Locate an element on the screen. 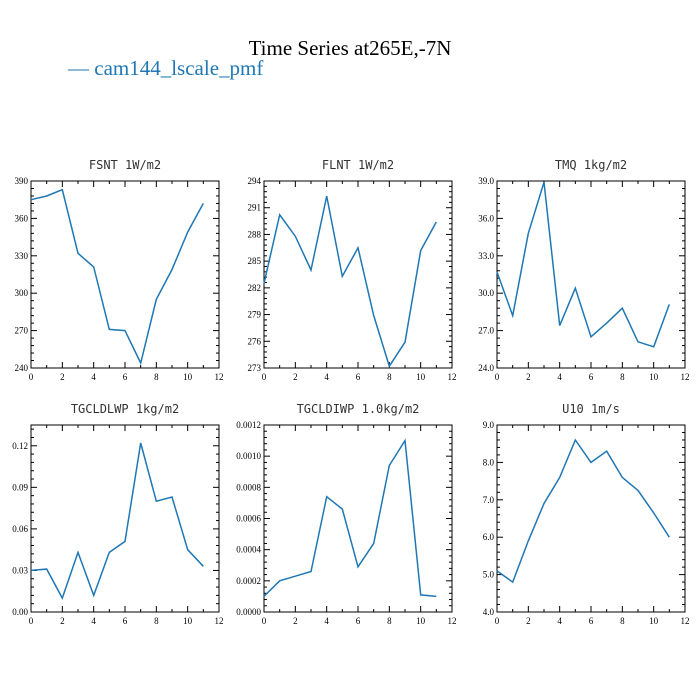 This screenshot has height=700, width=700. y-tick-label: 390 is located at coordinates (22, 181).